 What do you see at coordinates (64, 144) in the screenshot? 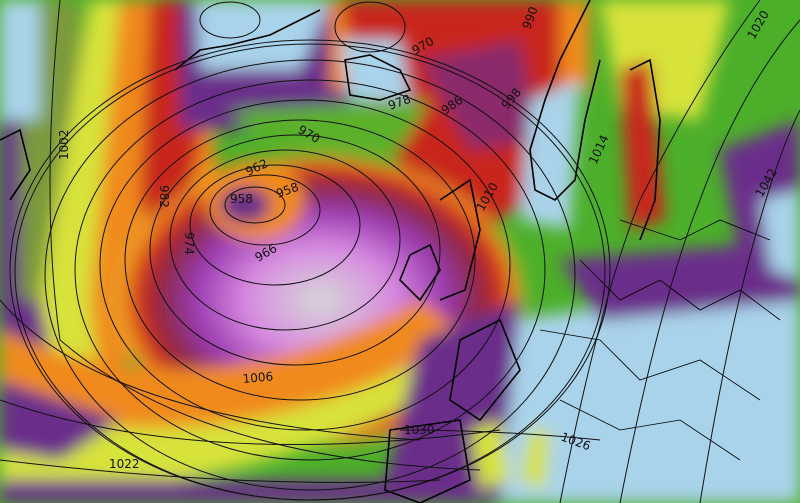
I see `isobar-label: 1002` at bounding box center [64, 144].